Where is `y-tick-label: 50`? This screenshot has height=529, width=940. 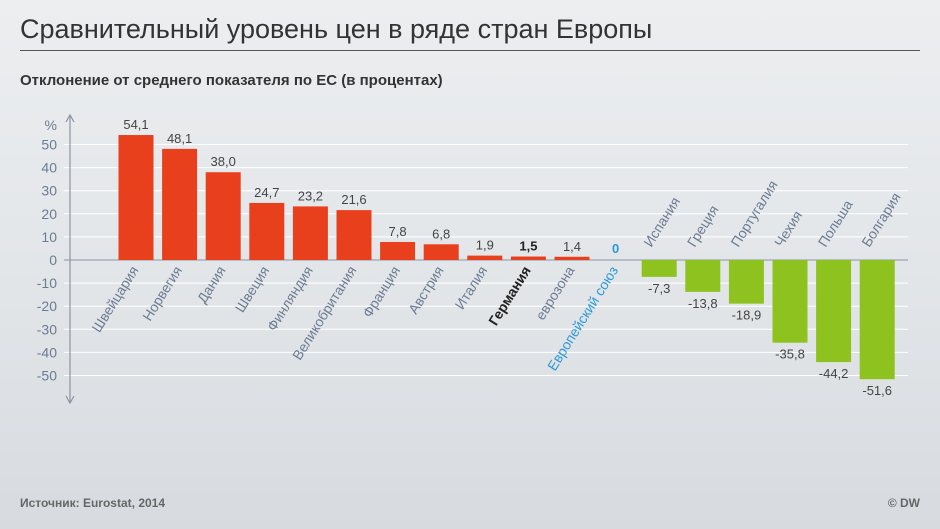 y-tick-label: 50 is located at coordinates (49, 145).